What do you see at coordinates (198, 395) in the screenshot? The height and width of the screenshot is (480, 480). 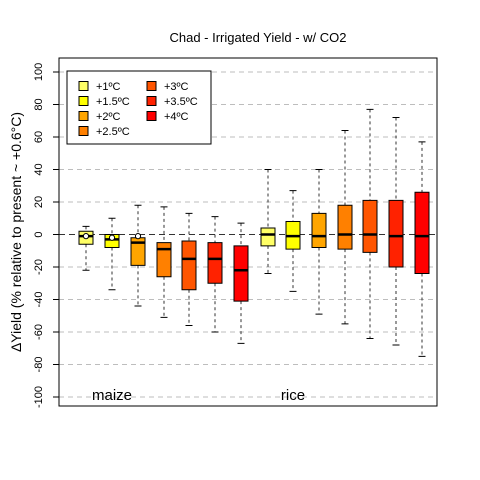 I see `group-labels: maize rice` at bounding box center [198, 395].